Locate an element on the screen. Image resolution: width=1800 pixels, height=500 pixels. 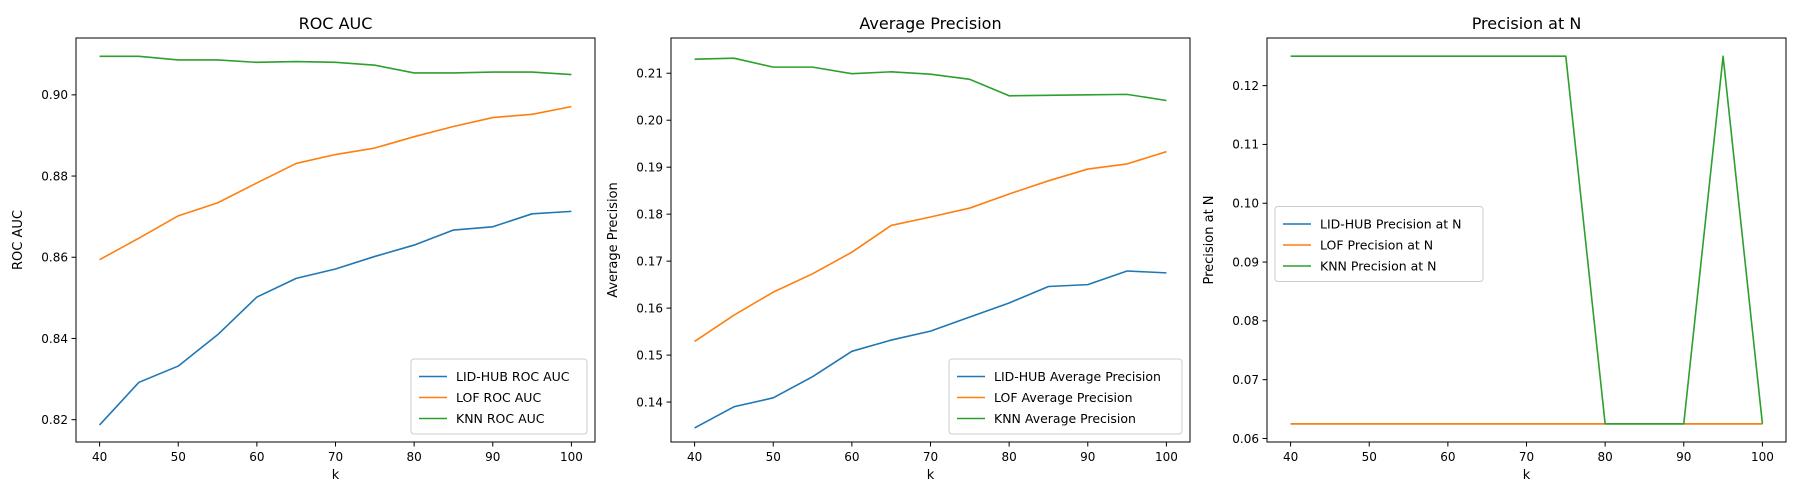
y-tick-label: 0.09 is located at coordinates (1245, 262).